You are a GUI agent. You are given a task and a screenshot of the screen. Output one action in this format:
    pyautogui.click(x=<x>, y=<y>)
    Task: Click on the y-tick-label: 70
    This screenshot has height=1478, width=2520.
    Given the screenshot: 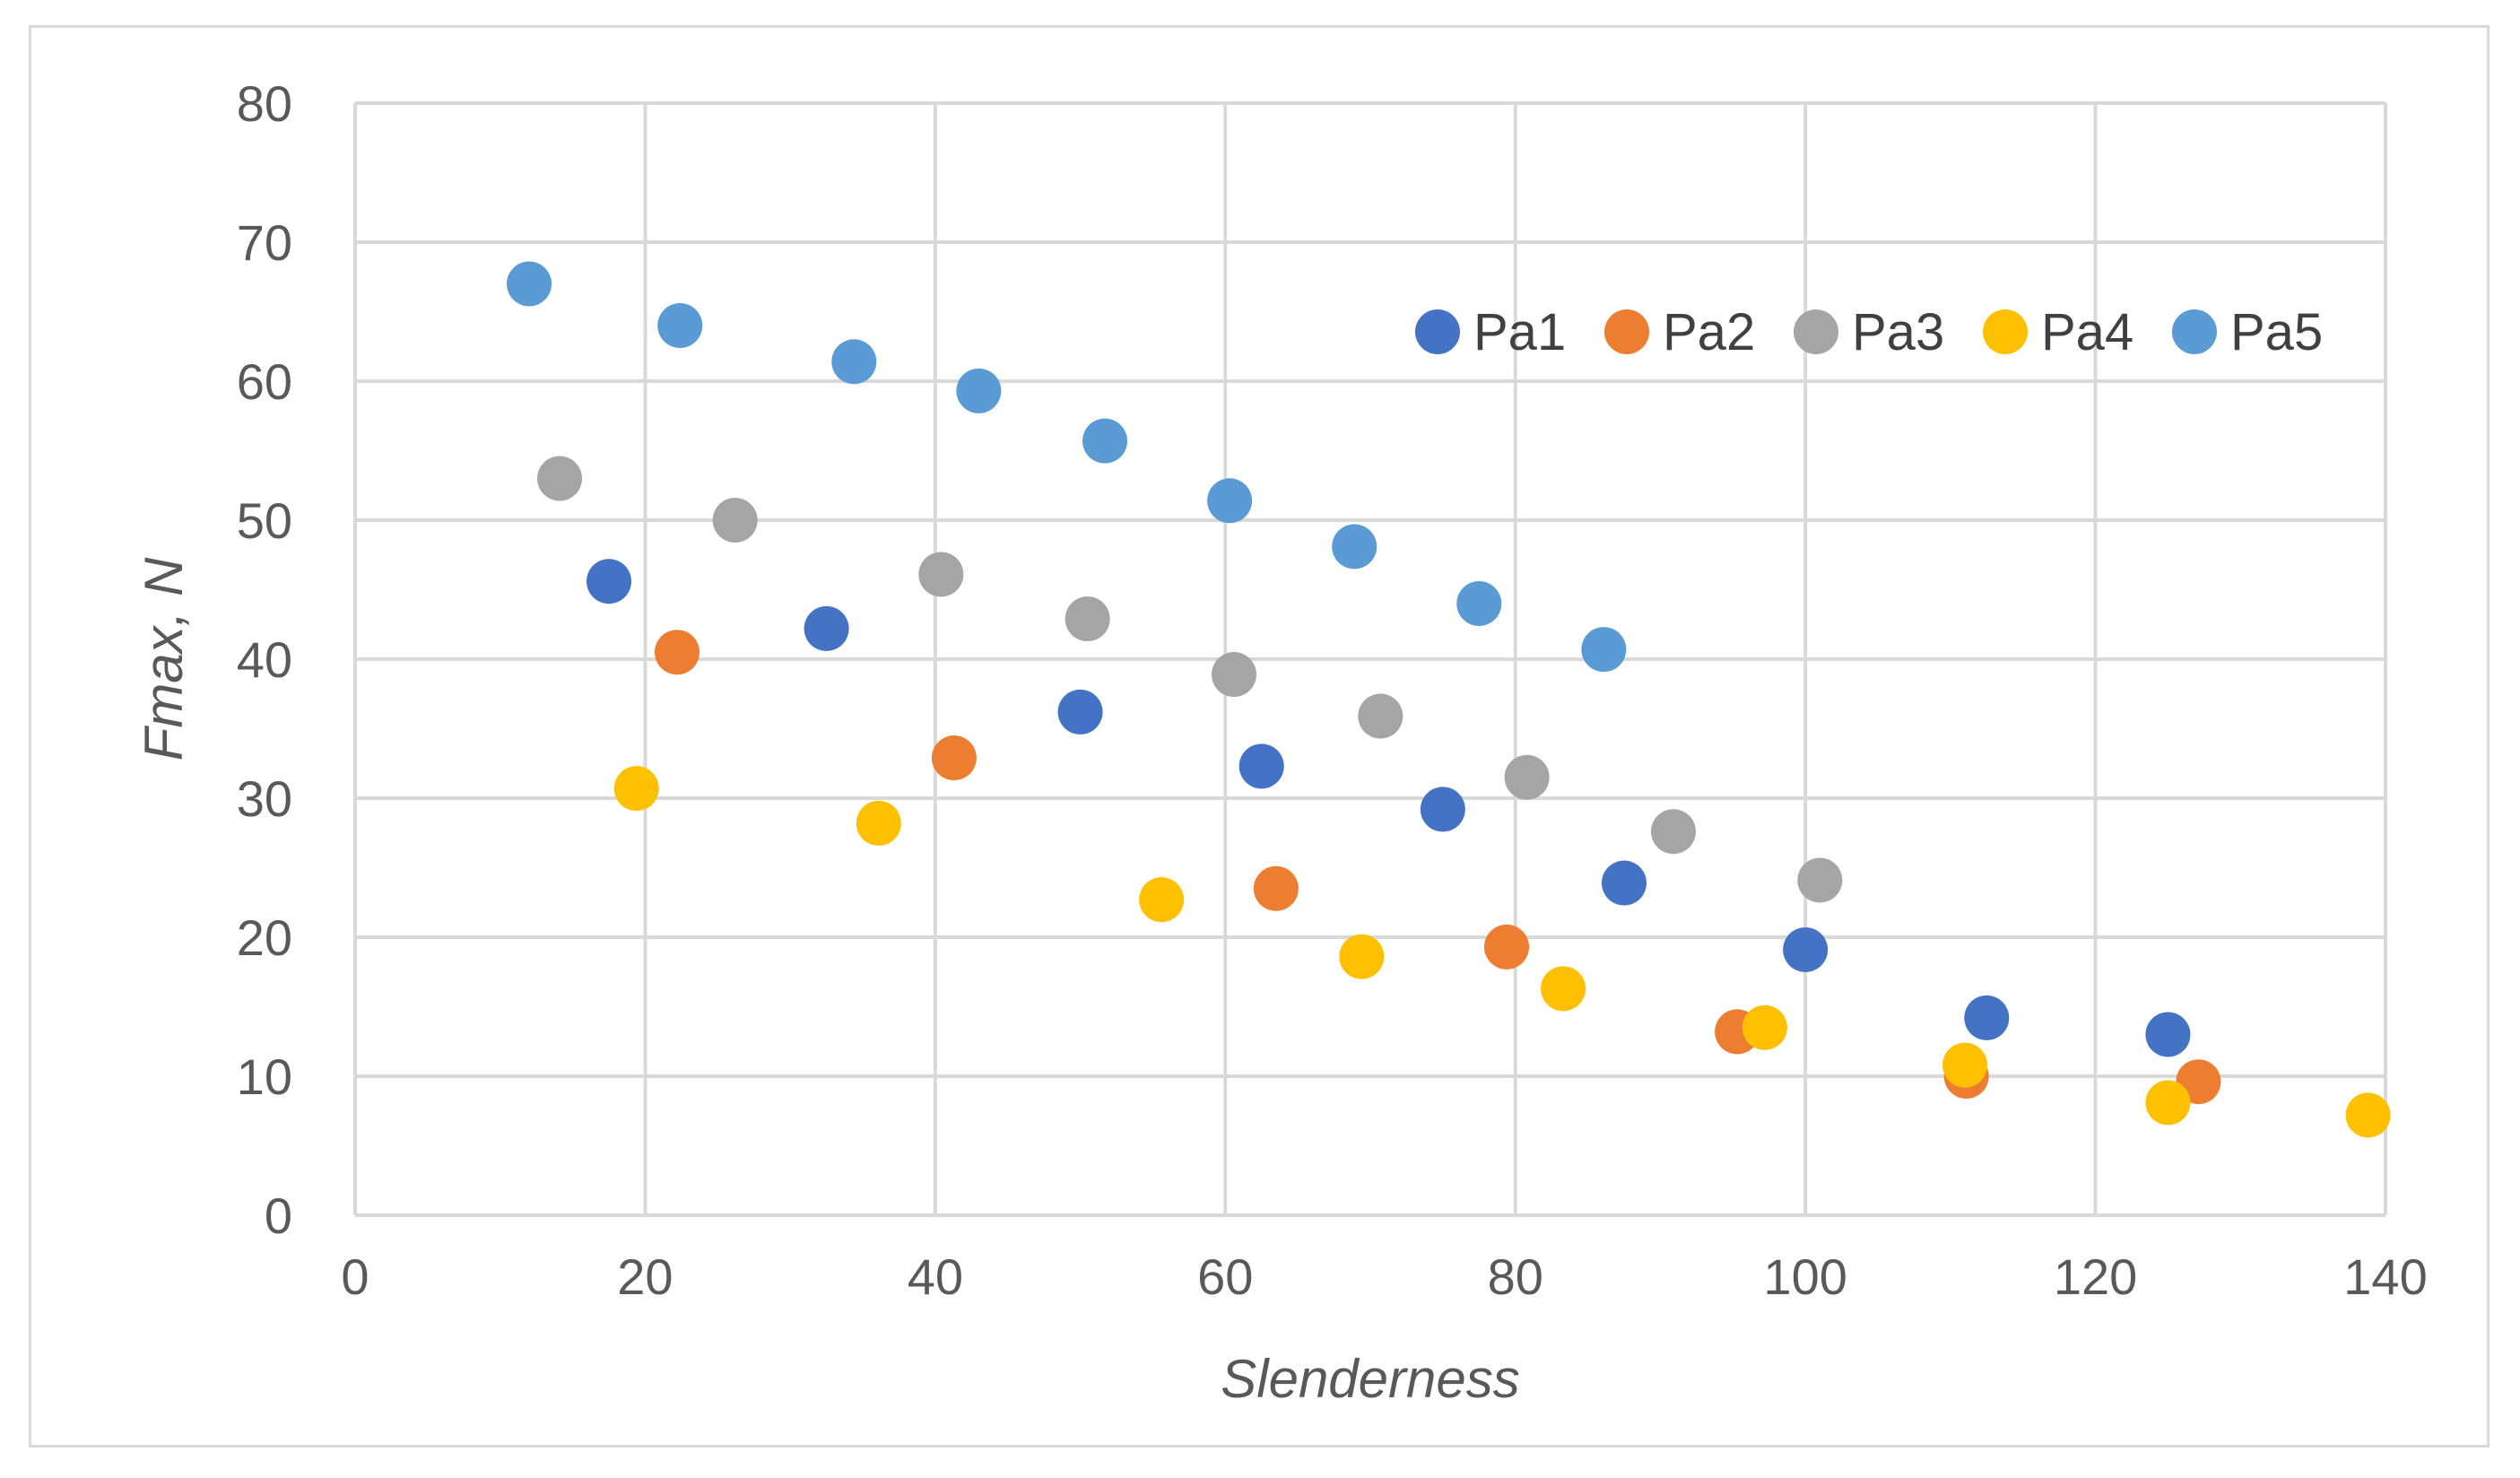 What is the action you would take?
    pyautogui.click(x=264, y=242)
    